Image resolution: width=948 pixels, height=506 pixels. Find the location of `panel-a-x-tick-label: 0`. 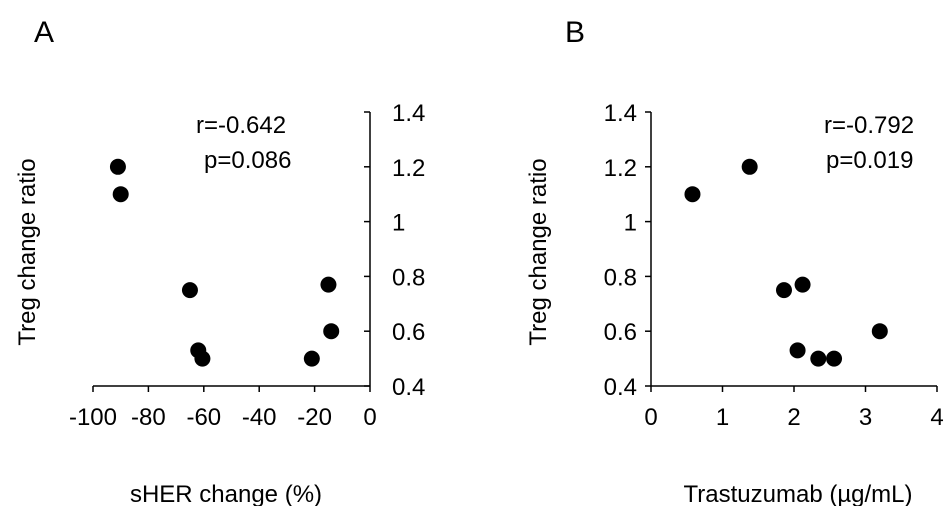

panel-a-x-tick-label: 0 is located at coordinates (369, 417).